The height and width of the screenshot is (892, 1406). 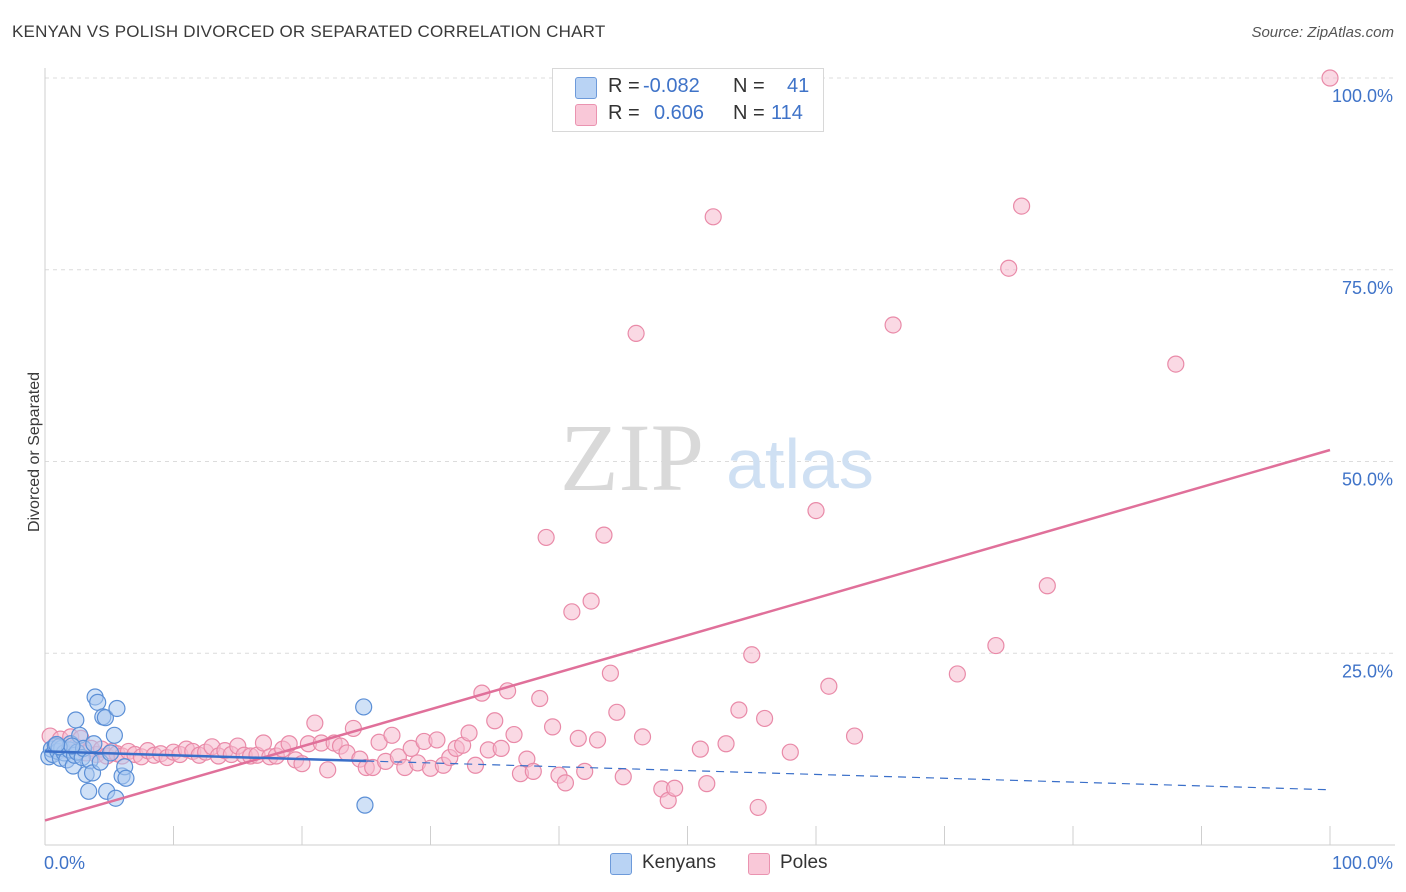 What do you see at coordinates (798, 86) in the screenshot?
I see `legend-n-value: 41` at bounding box center [798, 86].